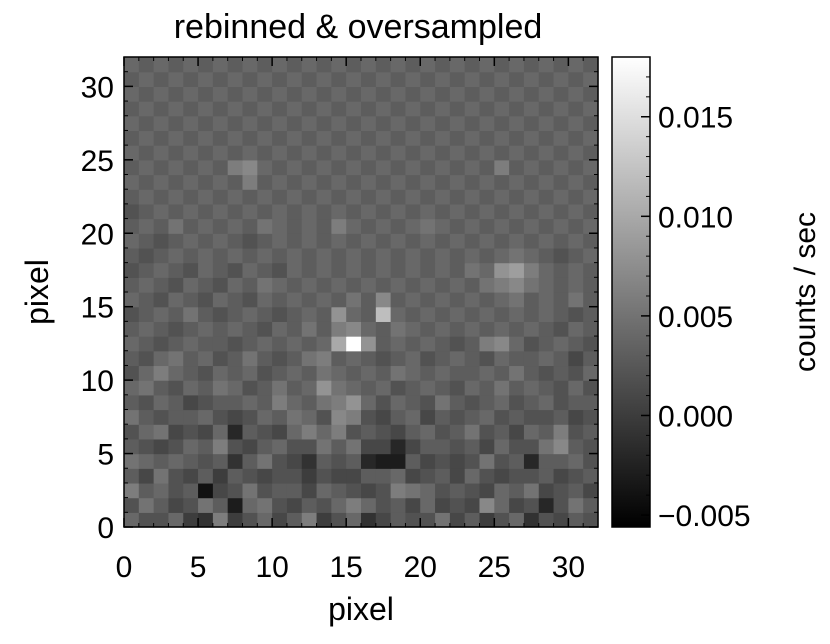 This screenshot has height=644, width=830. I want to click on y-tick-label: 10, so click(97, 381).